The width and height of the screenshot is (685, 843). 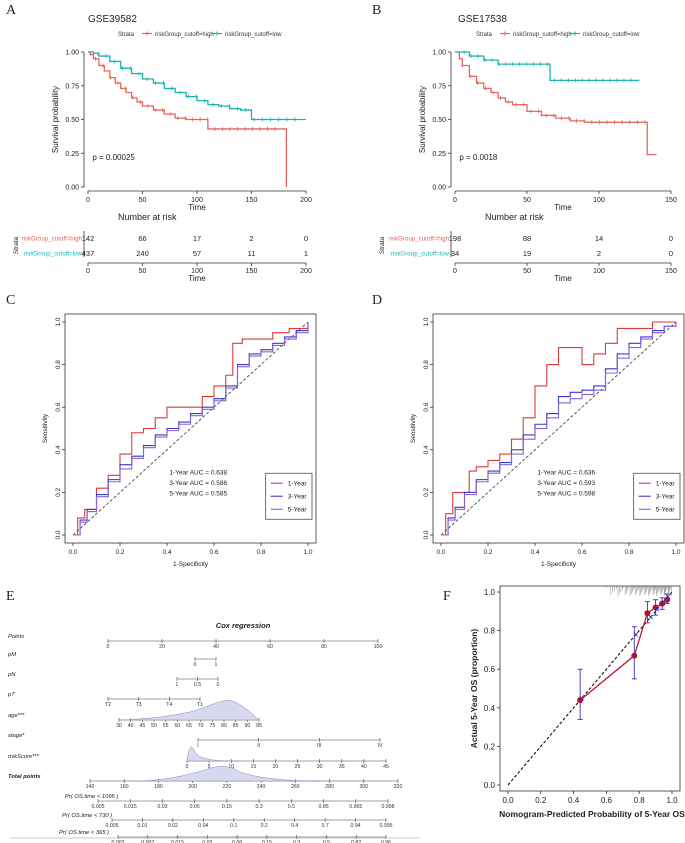 What do you see at coordinates (184, 35) in the screenshot?
I see `km-legend-label-A-0: riskGroup_cutoff=high` at bounding box center [184, 35].